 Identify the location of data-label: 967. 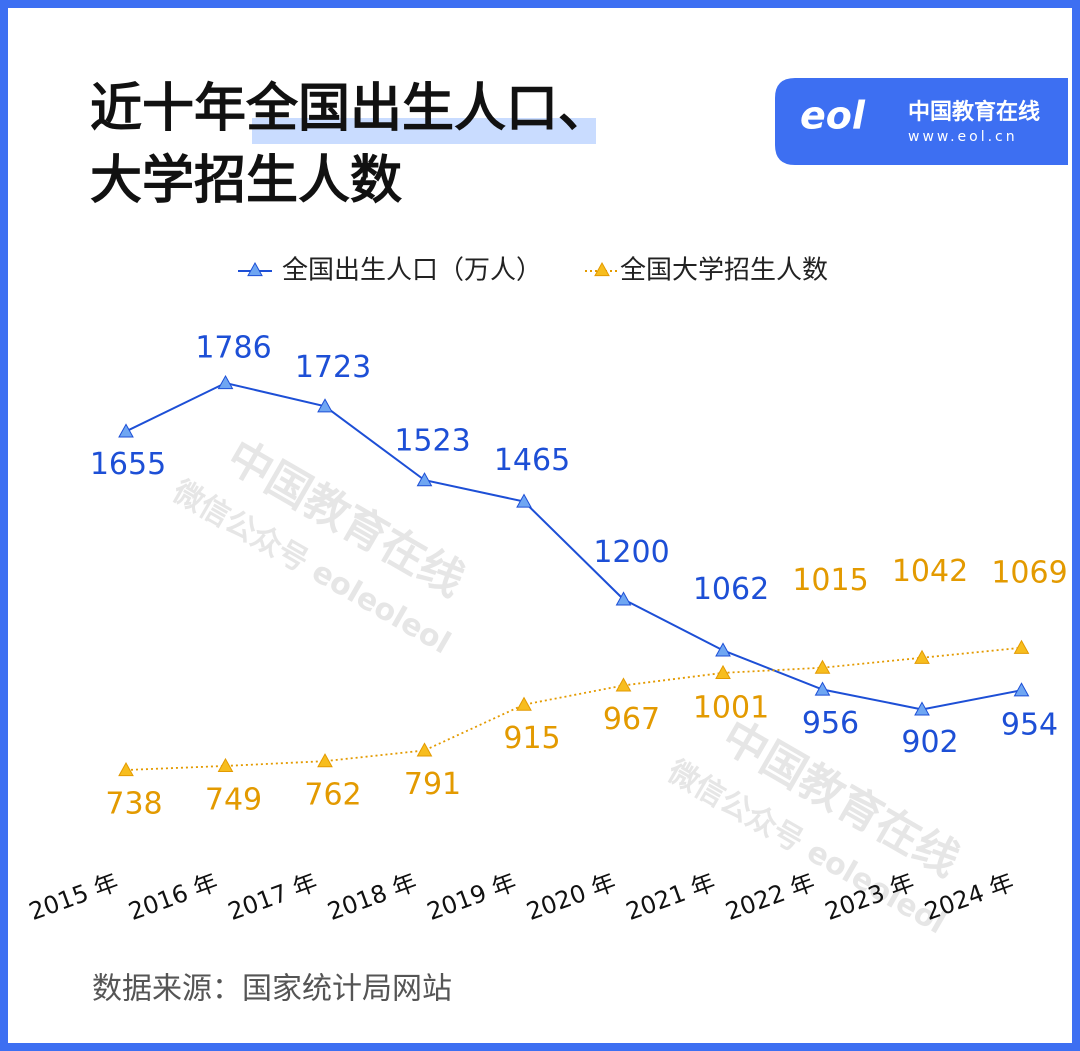
(631, 719).